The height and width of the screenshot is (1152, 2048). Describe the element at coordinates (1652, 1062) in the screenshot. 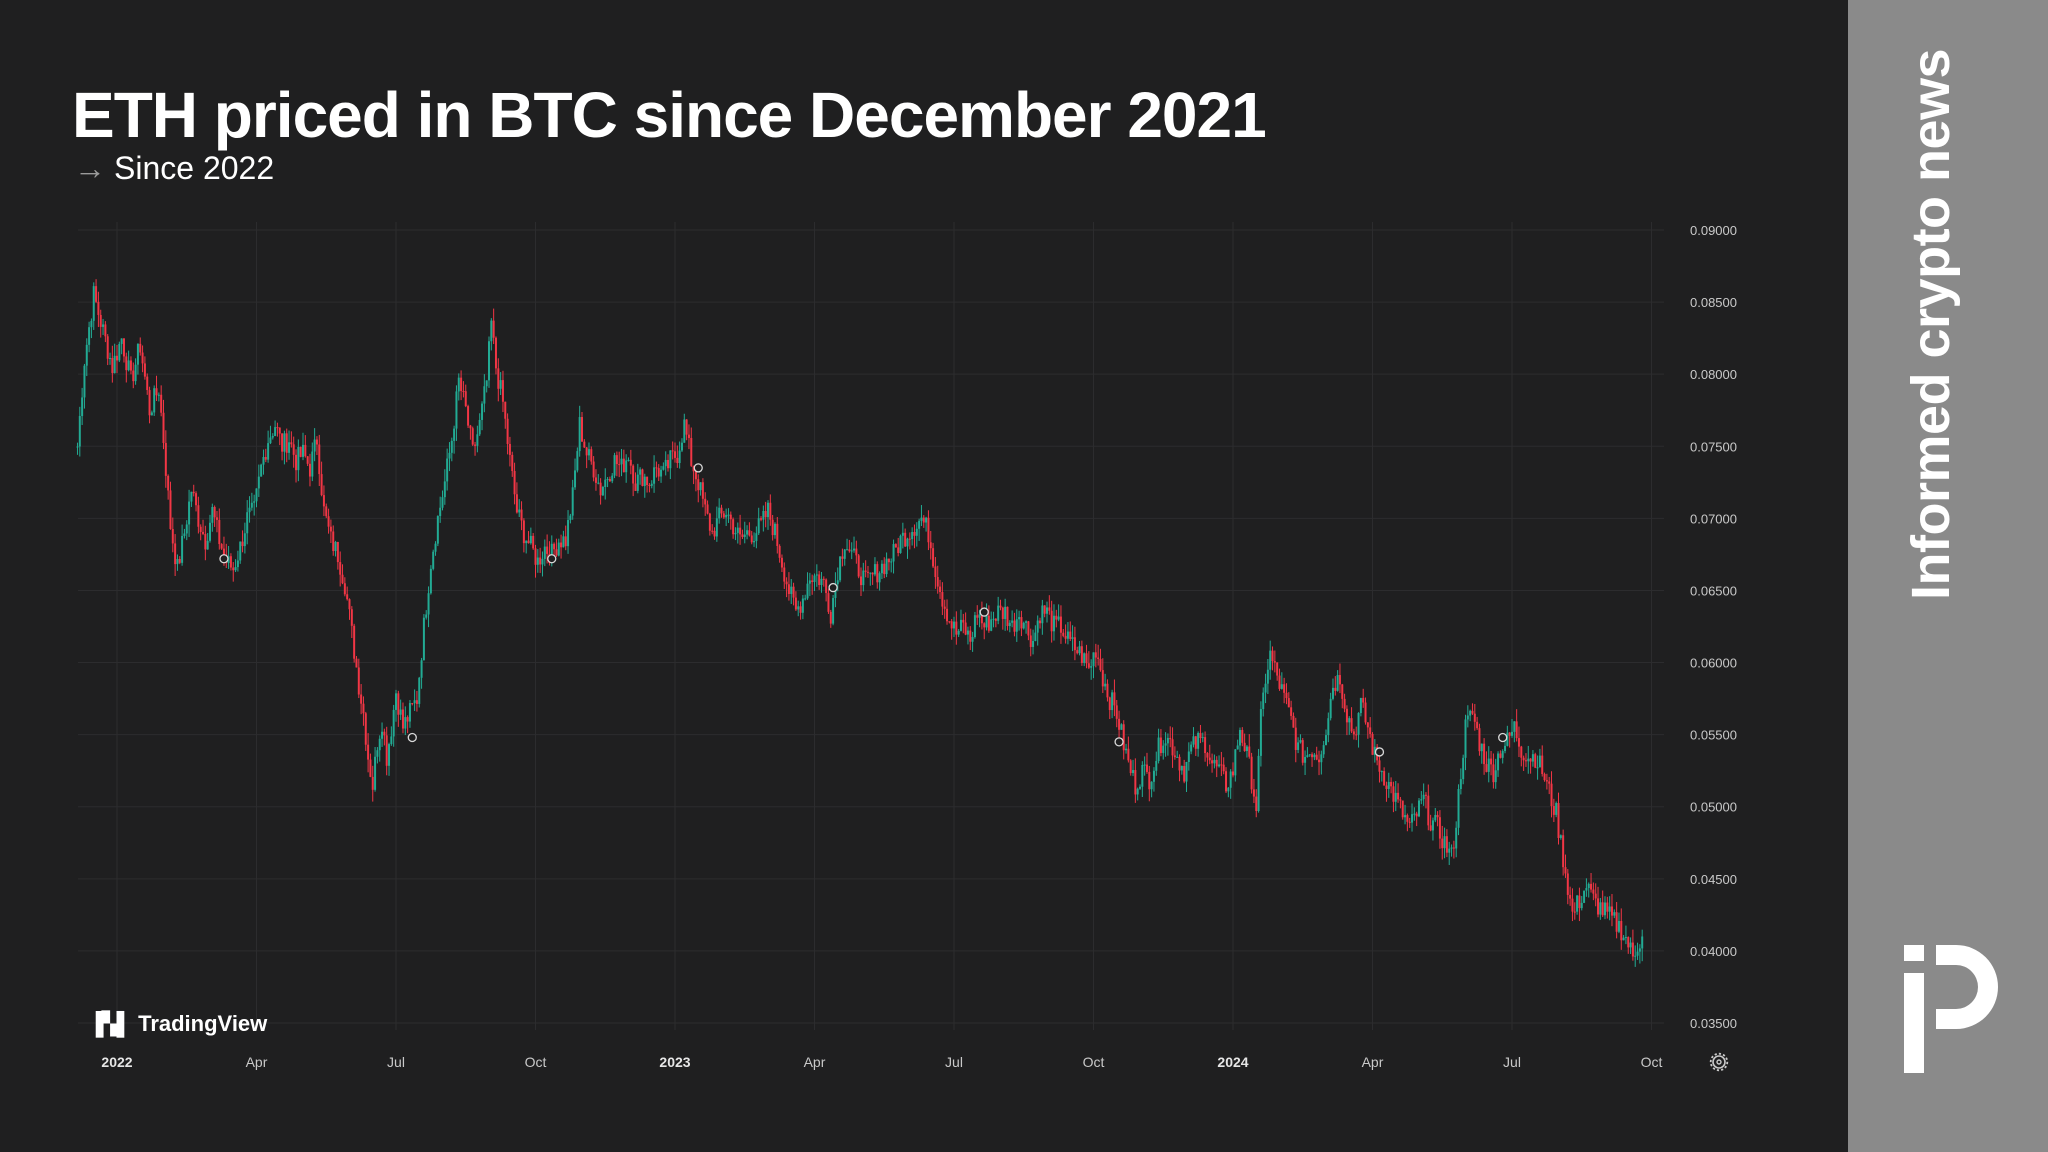

I see `x-tick-label: Oct` at that location.